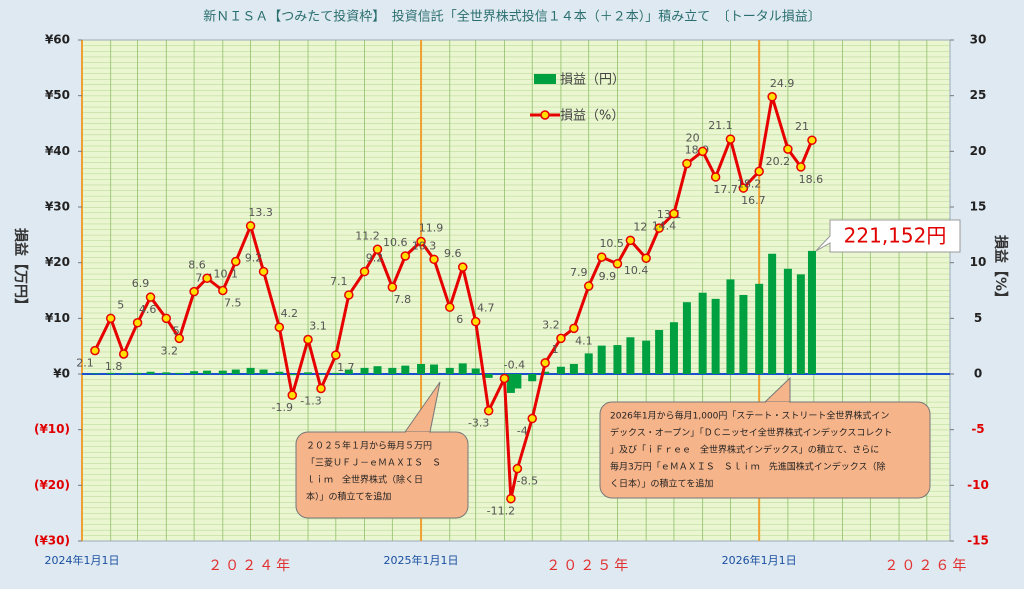  Describe the element at coordinates (693, 137) in the screenshot. I see `data-label: 20` at that location.